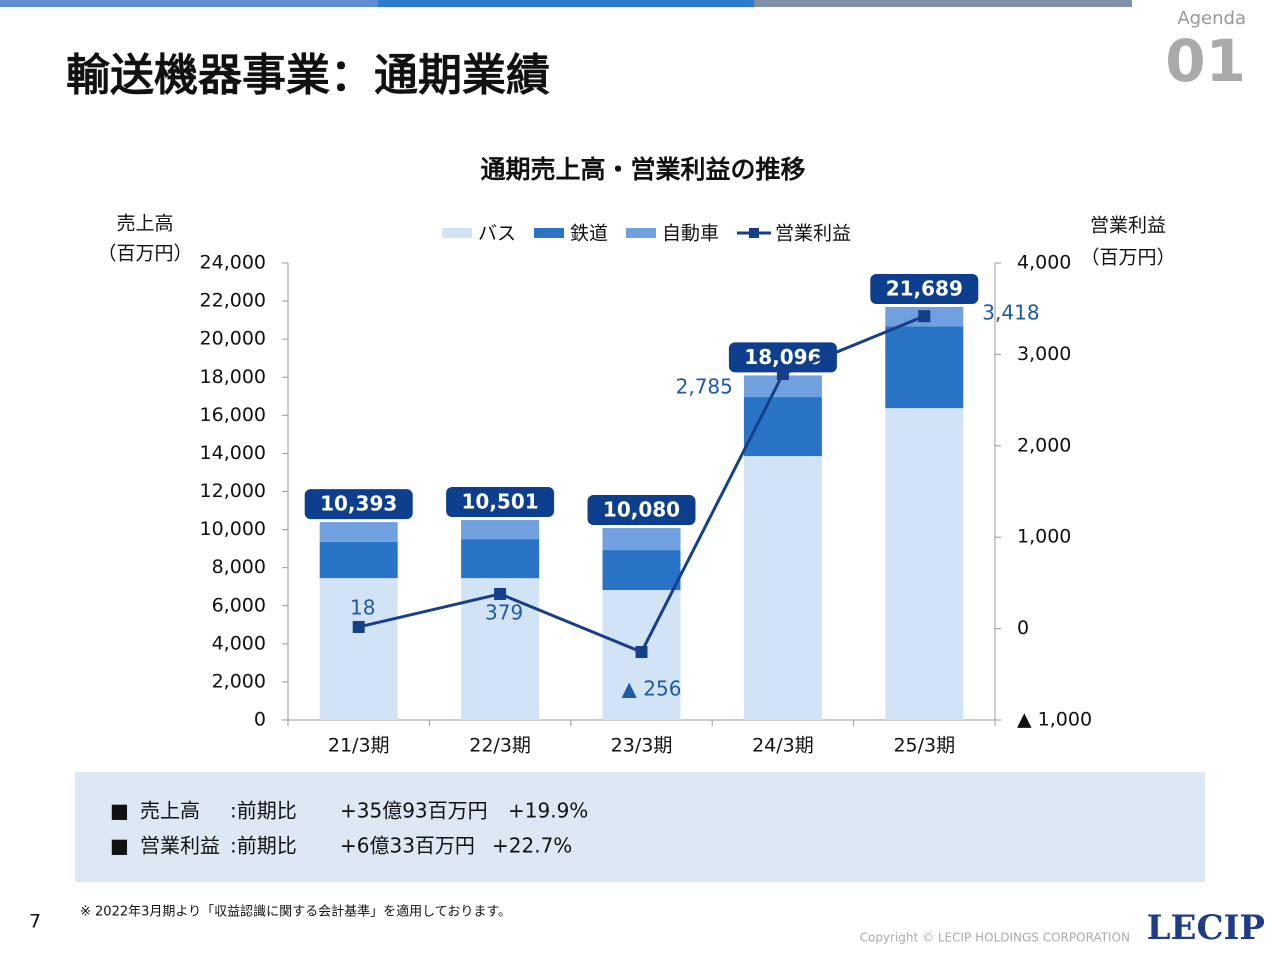 This screenshot has height=960, width=1280. Describe the element at coordinates (1128, 226) in the screenshot. I see `y2-axis-label: 営業利益` at that location.